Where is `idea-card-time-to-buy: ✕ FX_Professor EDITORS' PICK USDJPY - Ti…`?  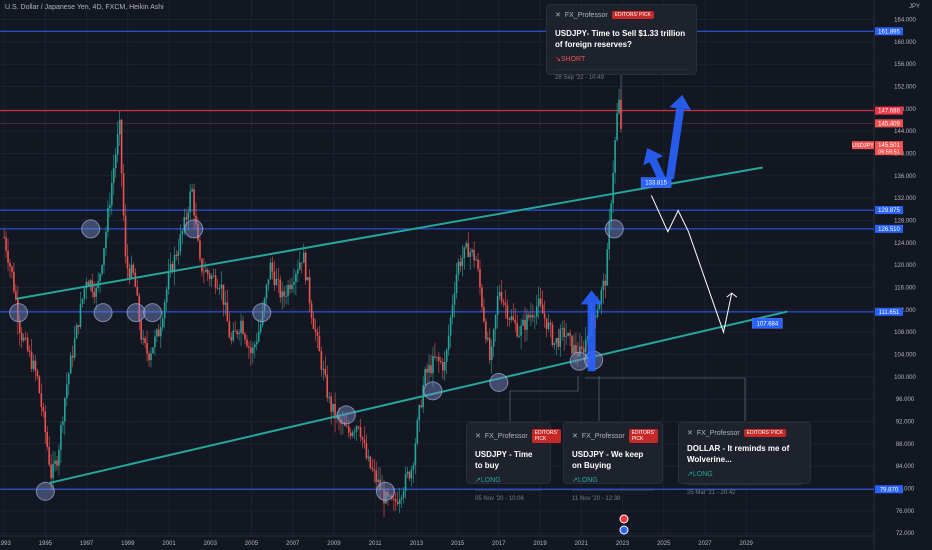 idea-card-time-to-buy: ✕ FX_Professor EDITORS' PICK USDJPY - Ti… is located at coordinates (513, 462).